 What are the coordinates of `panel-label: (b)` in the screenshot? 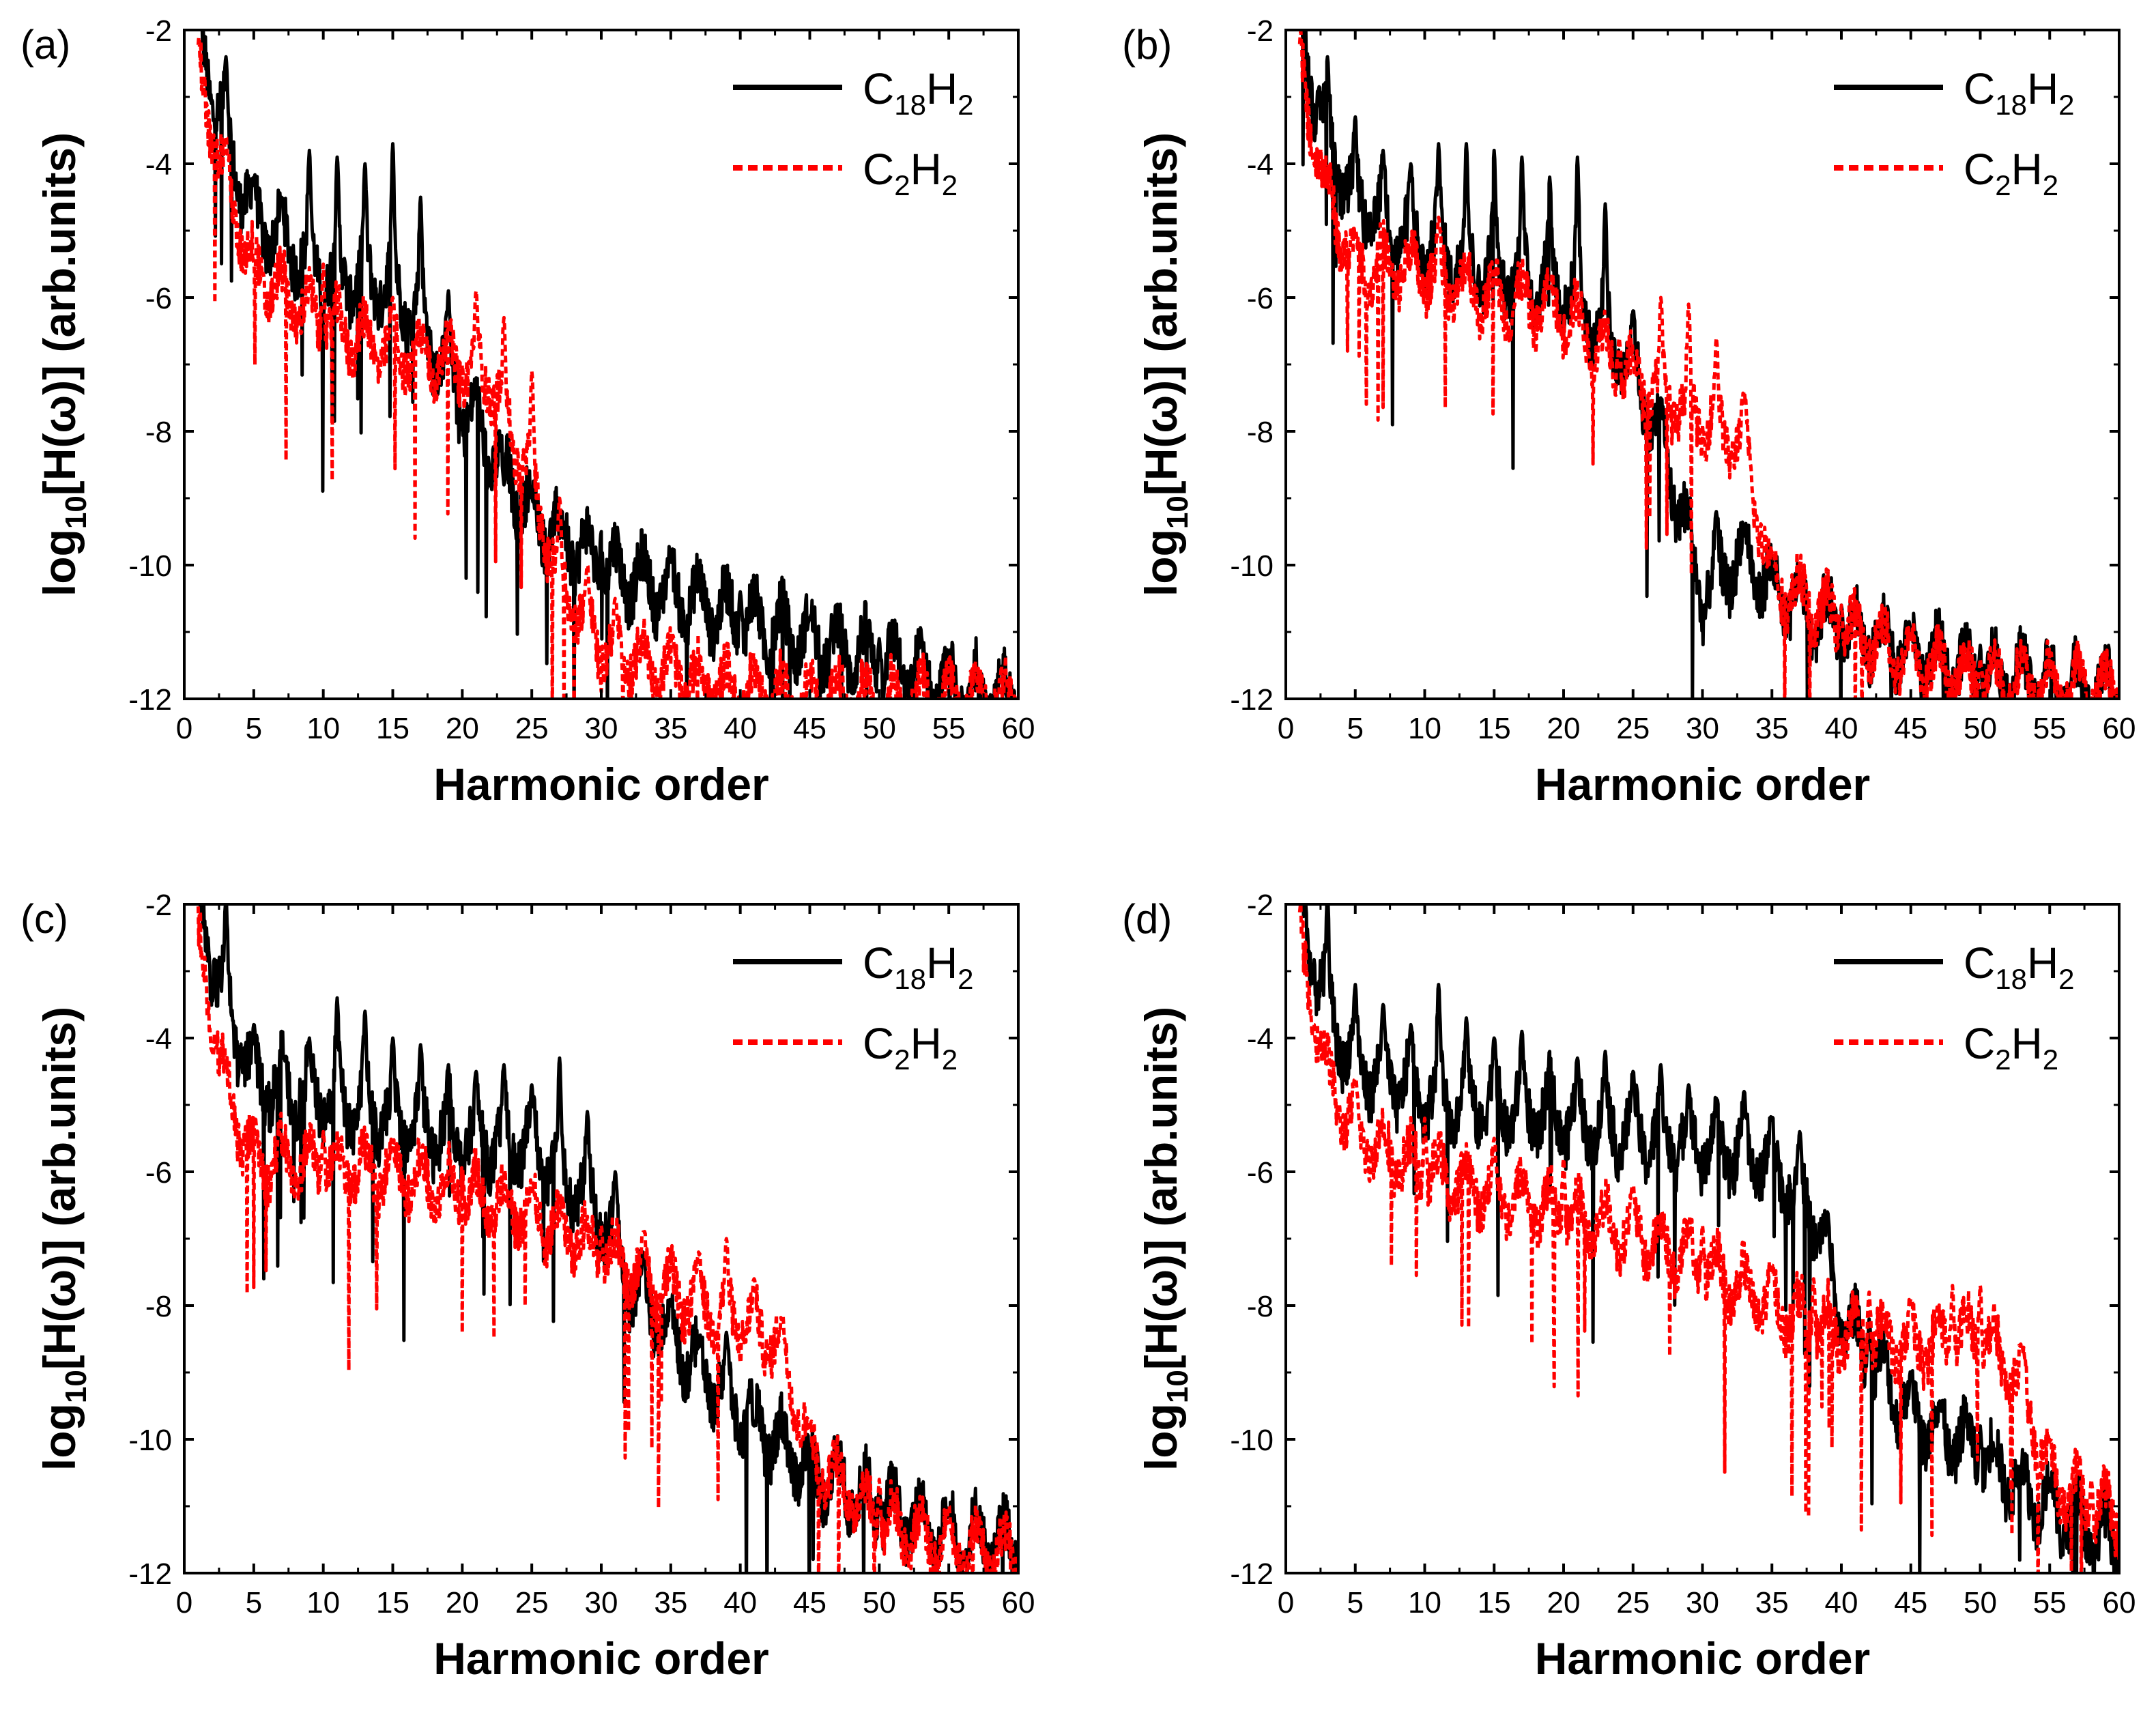 It's located at (1147, 45).